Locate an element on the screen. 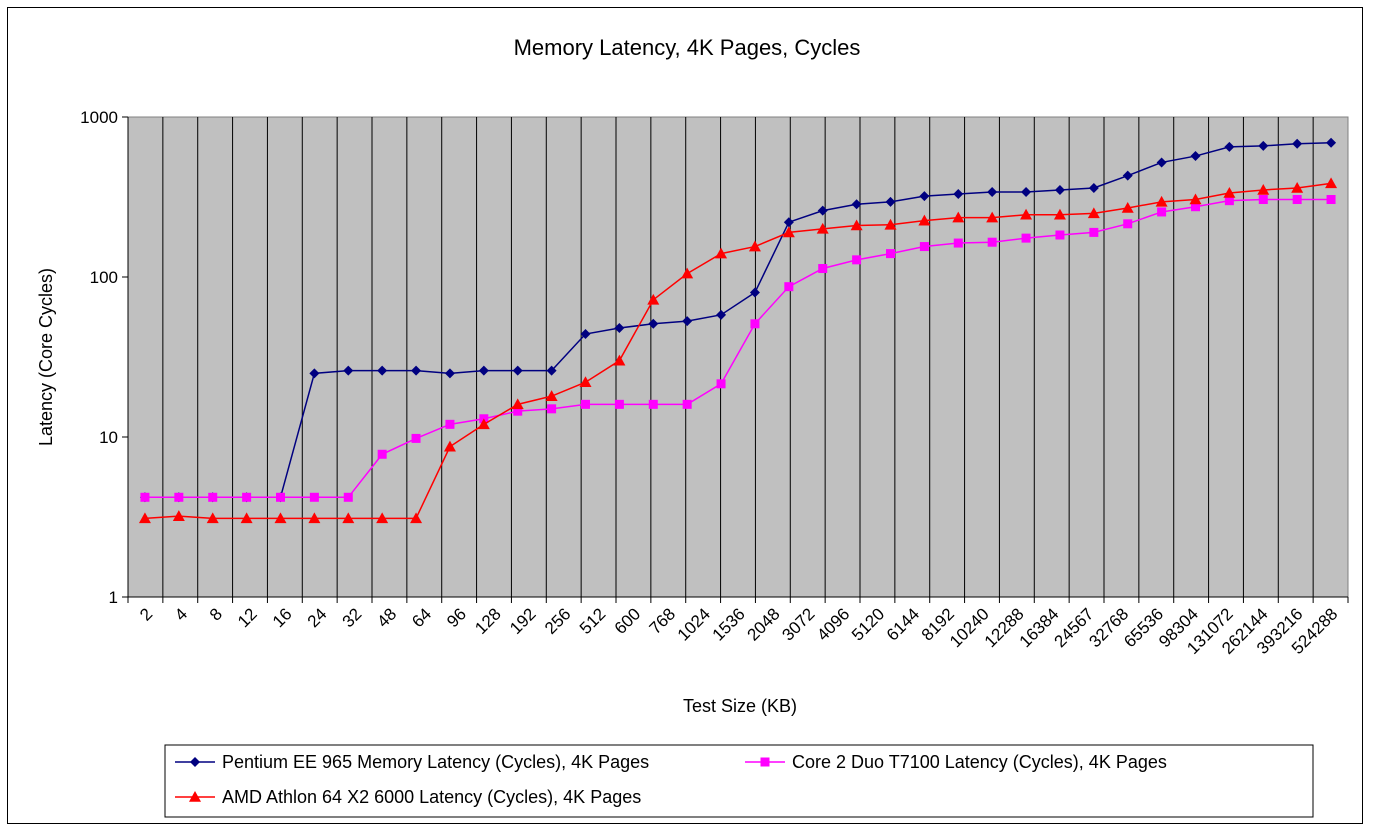  x-tick-label-0: 2 is located at coordinates (146, 614).